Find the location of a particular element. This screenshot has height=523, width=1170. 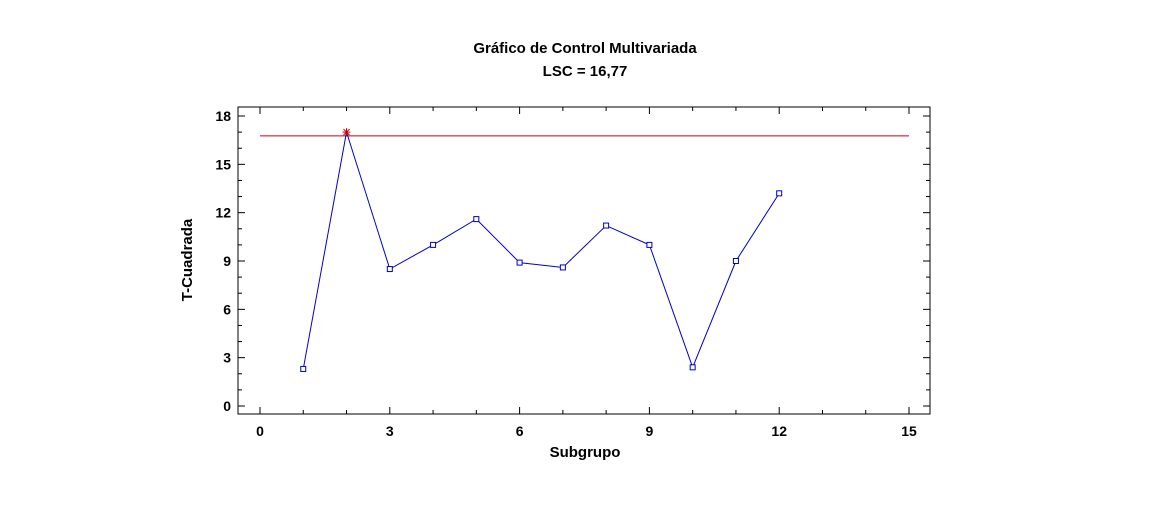

y-tick-label: 15 is located at coordinates (223, 164).